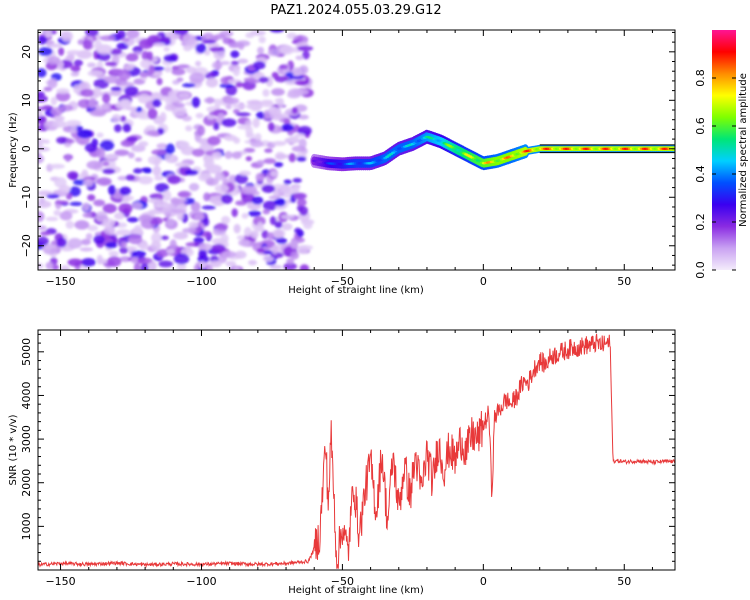 The height and width of the screenshot is (600, 750). I want to click on colorbar-gradient, so click(724, 150).